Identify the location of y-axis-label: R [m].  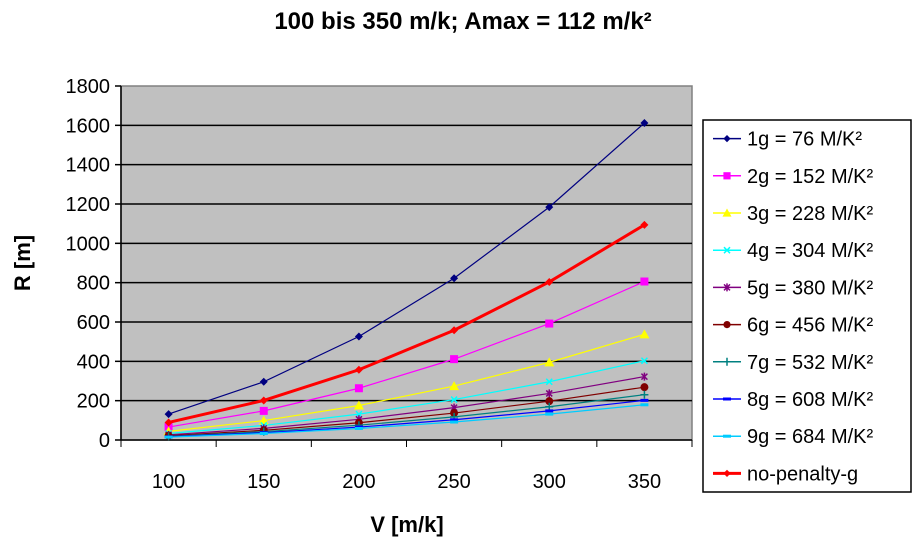
(22, 263).